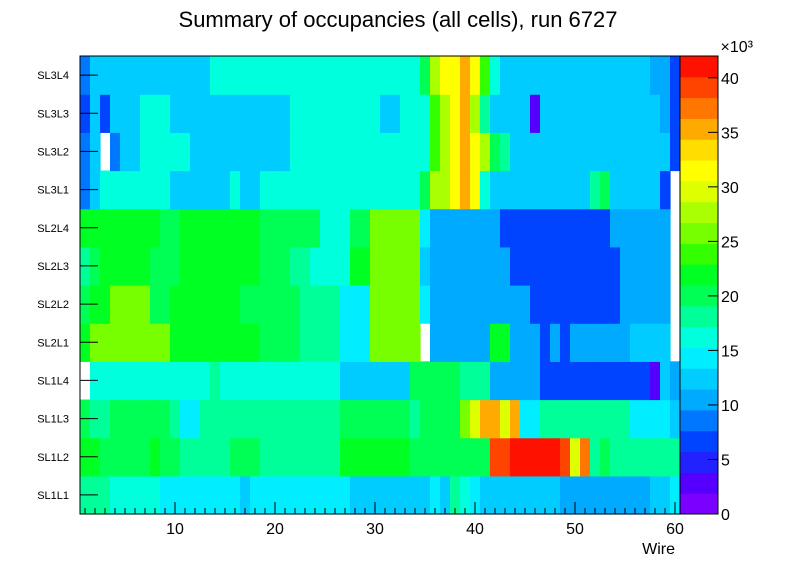 The image size is (796, 572). Describe the element at coordinates (53, 152) in the screenshot. I see `y-tick-label: SL3L2` at that location.